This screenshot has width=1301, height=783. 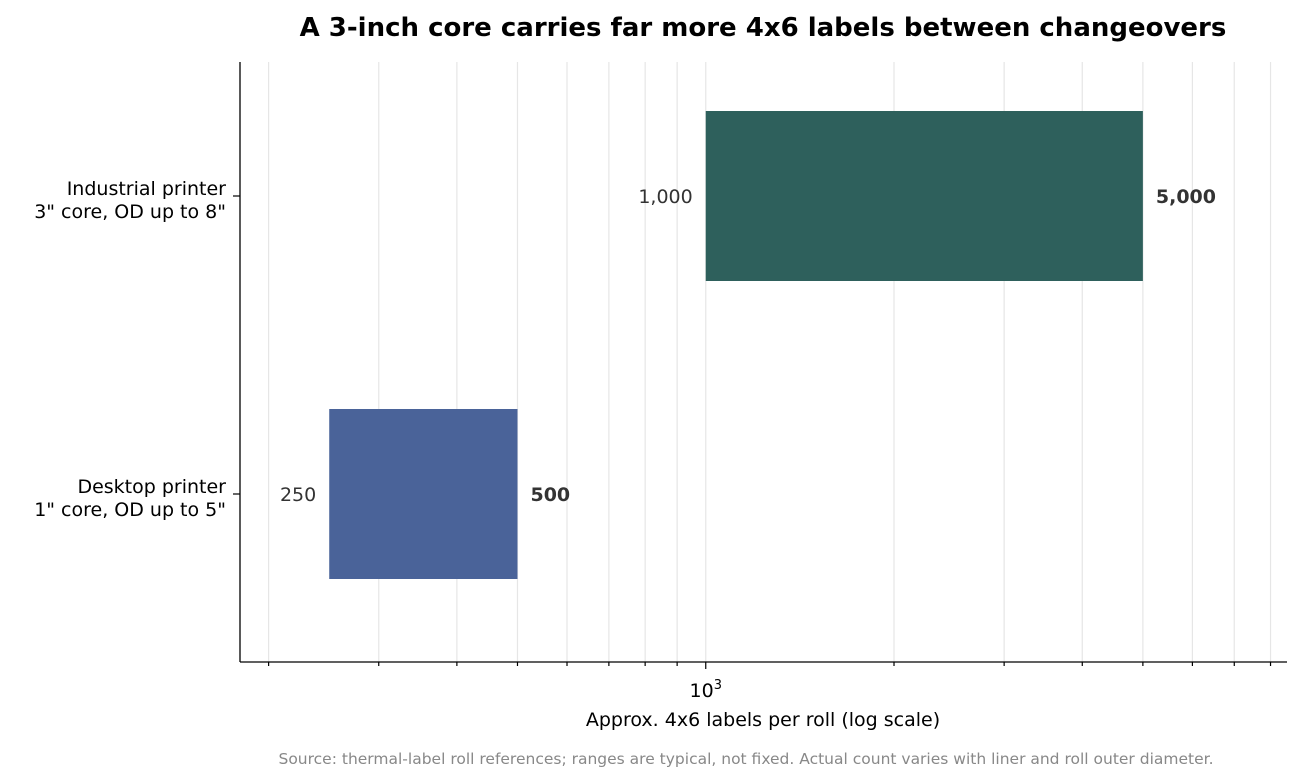 What do you see at coordinates (770, 665) in the screenshot?
I see `x-ticks` at bounding box center [770, 665].